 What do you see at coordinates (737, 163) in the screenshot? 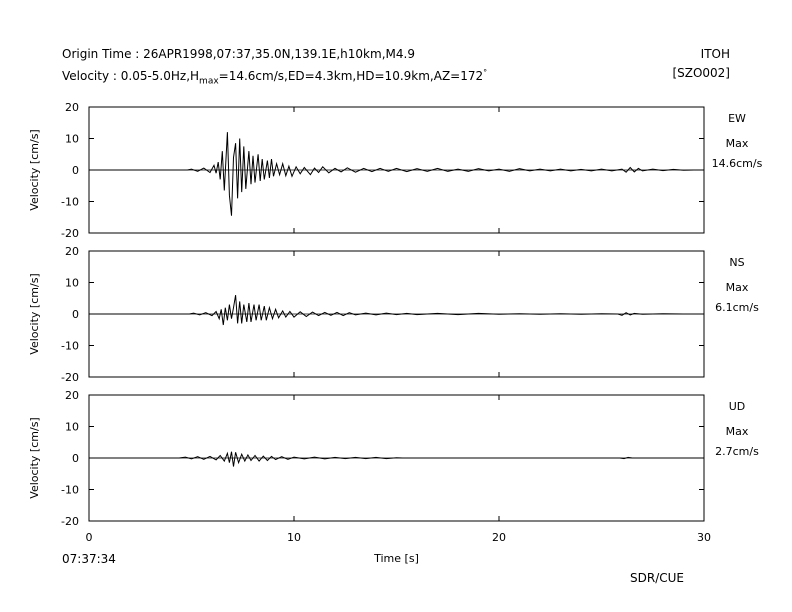
I see `max-value: 14.6cm/s` at bounding box center [737, 163].